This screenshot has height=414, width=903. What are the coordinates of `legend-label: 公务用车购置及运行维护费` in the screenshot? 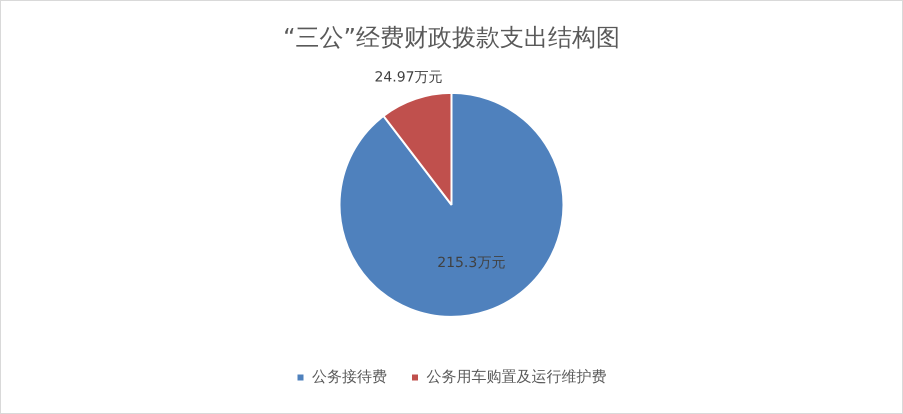 It's located at (516, 376).